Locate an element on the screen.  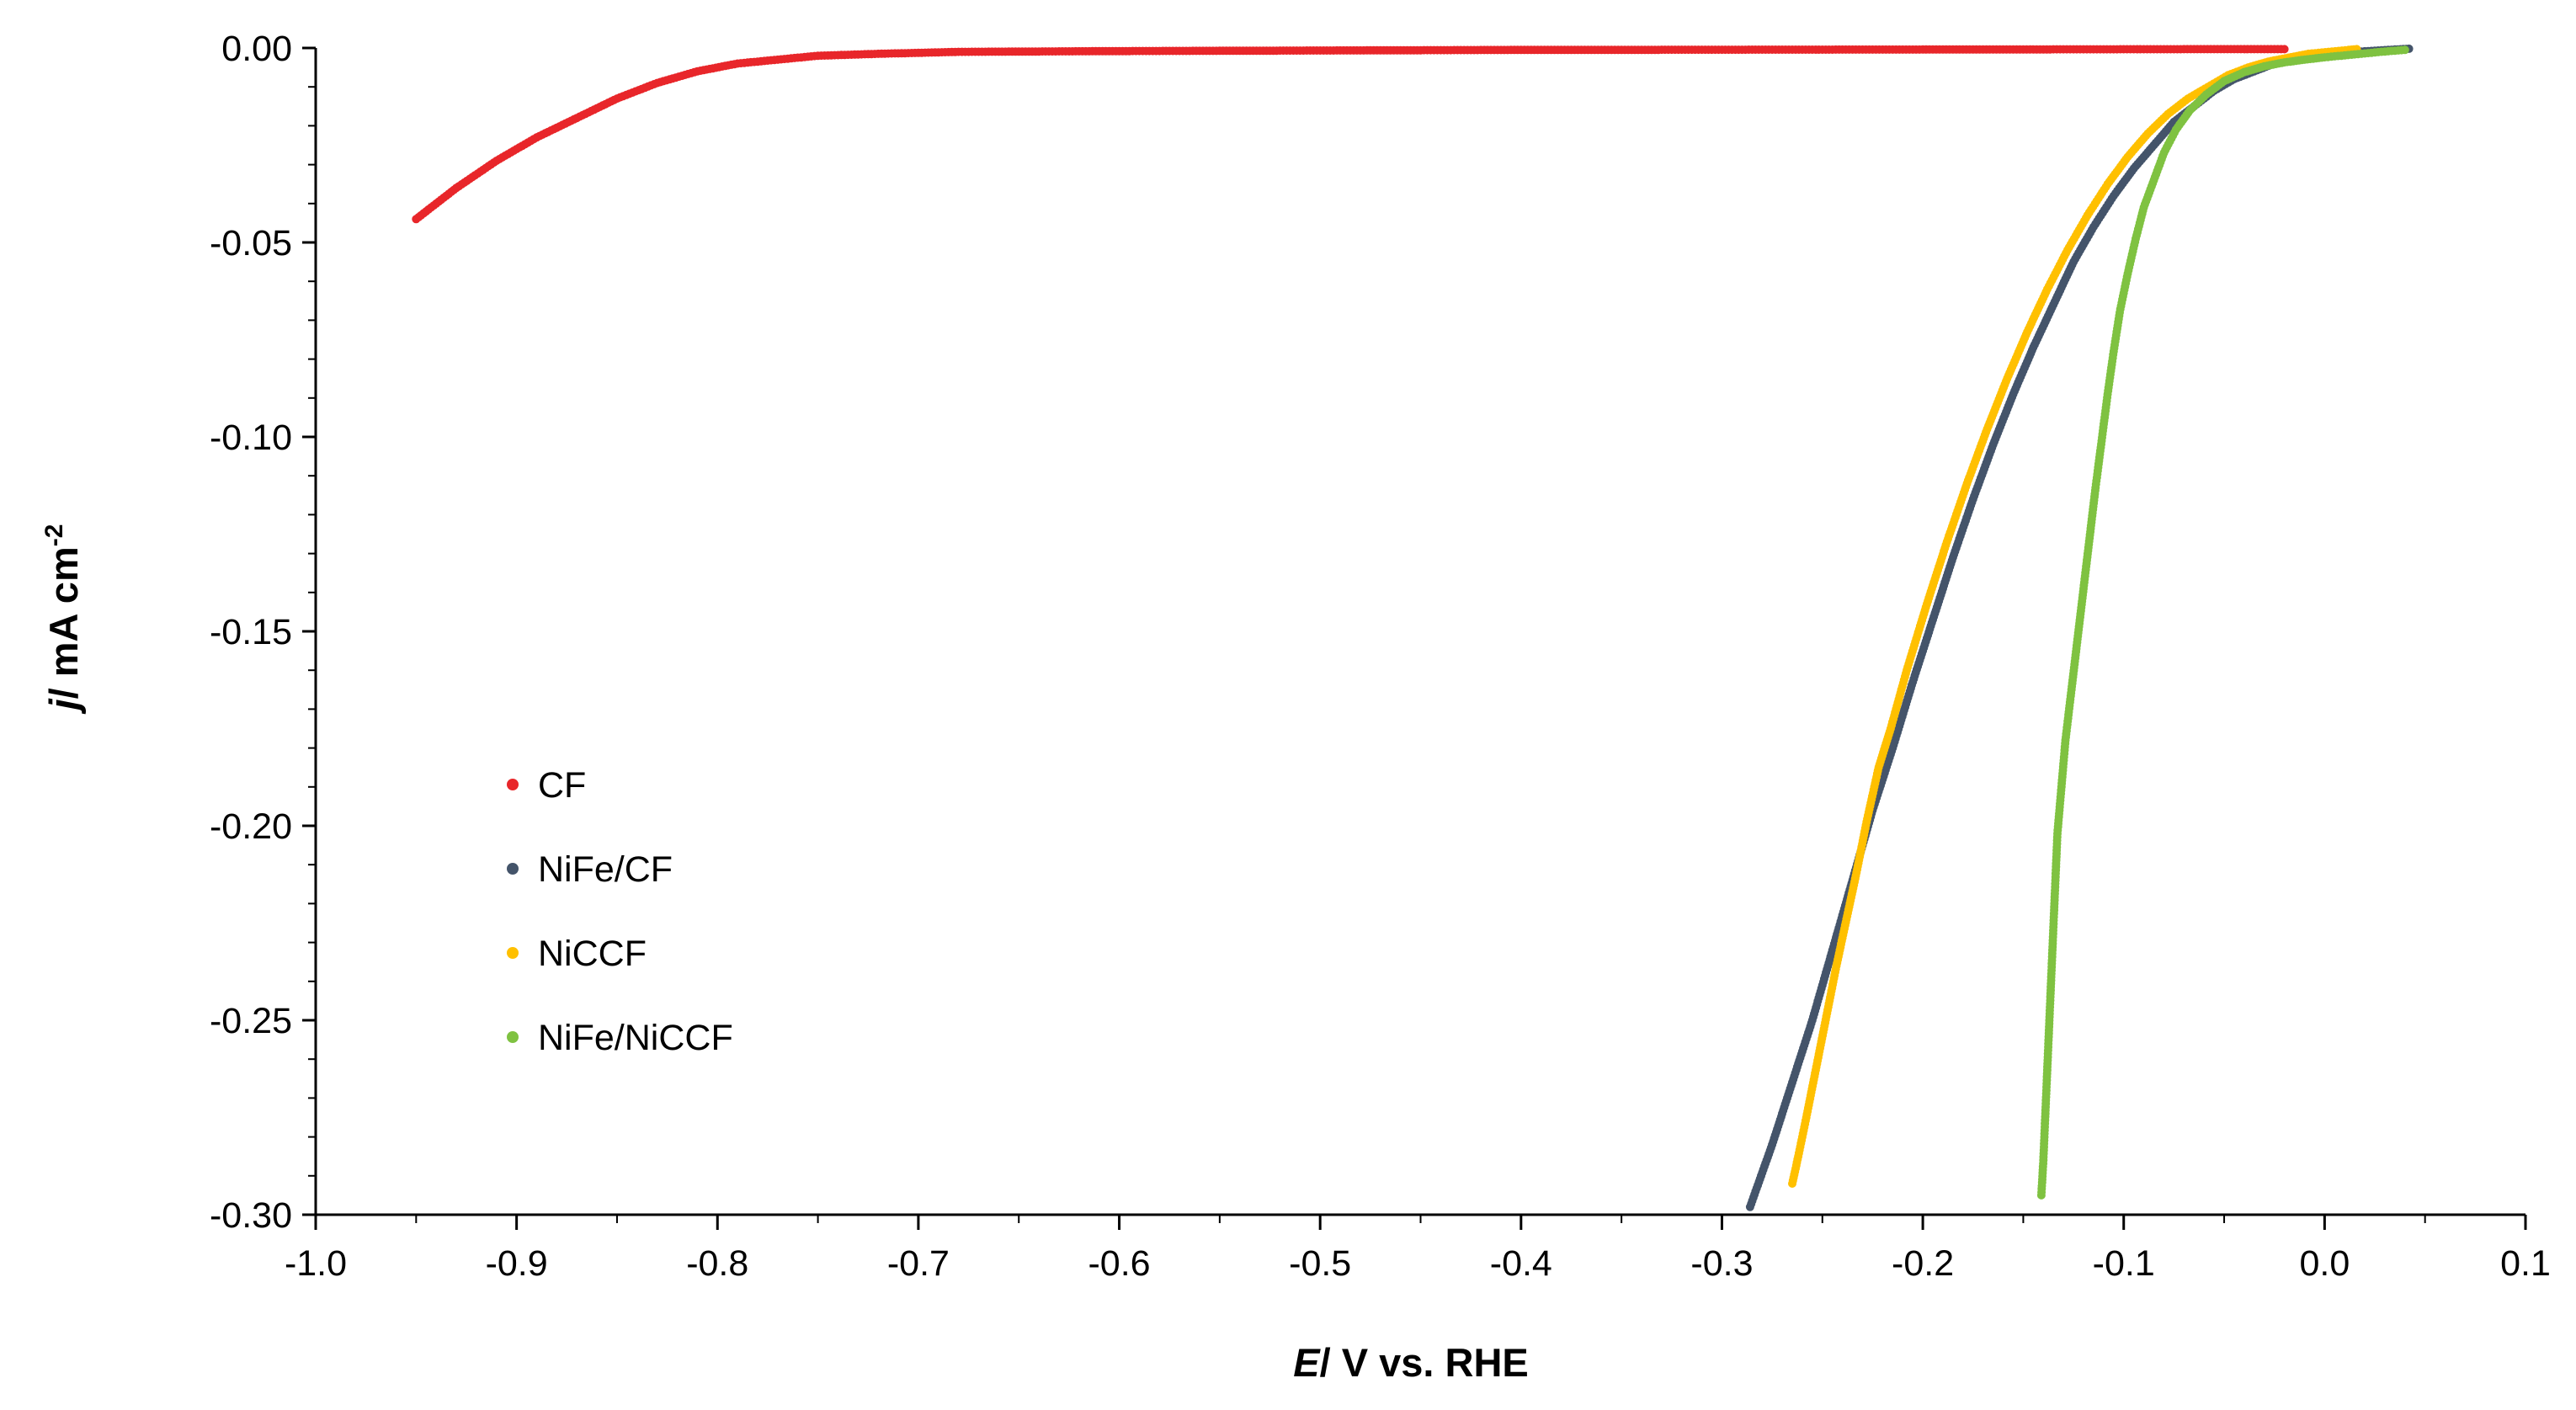
y-axis-title-superscript: -2 is located at coordinates (54, 535).